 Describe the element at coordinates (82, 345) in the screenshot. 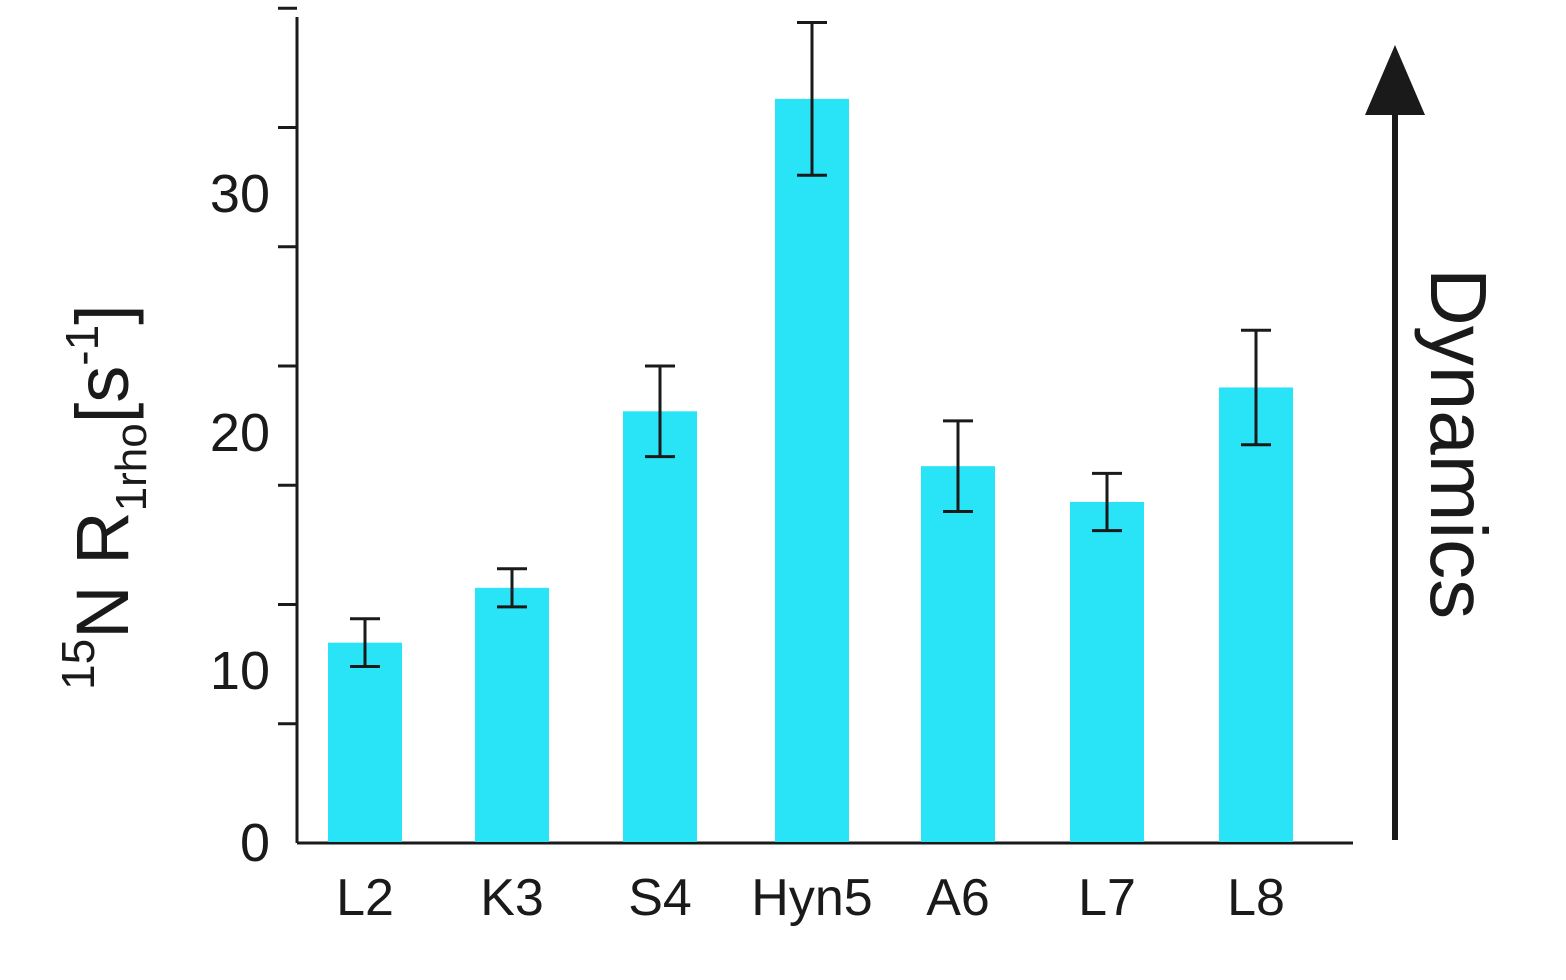

I see `y-label-unit-superscript: -1` at that location.